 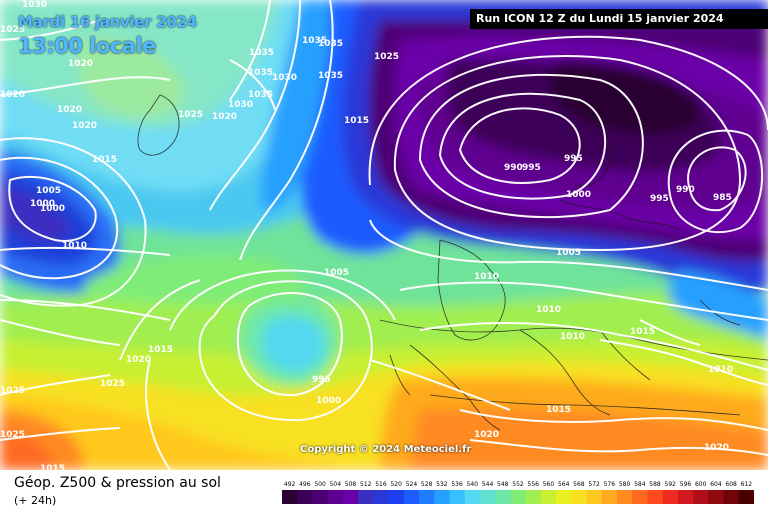 I want to click on scale-tick-label: 588, so click(x=655, y=484).